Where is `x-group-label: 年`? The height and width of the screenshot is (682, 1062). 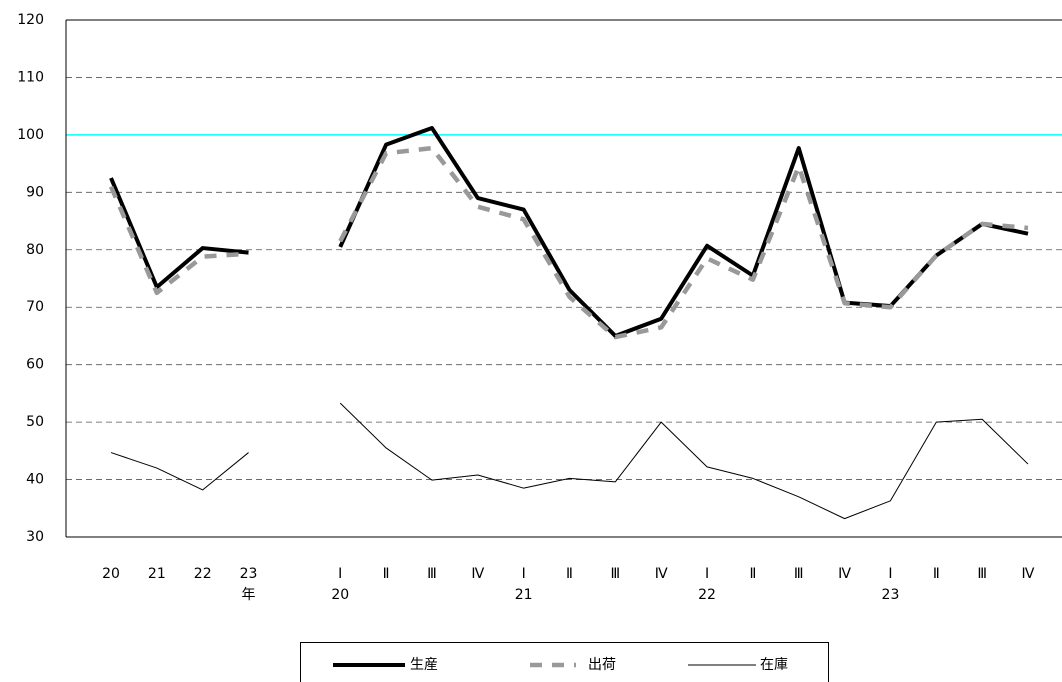
x-group-label: 年 is located at coordinates (249, 595).